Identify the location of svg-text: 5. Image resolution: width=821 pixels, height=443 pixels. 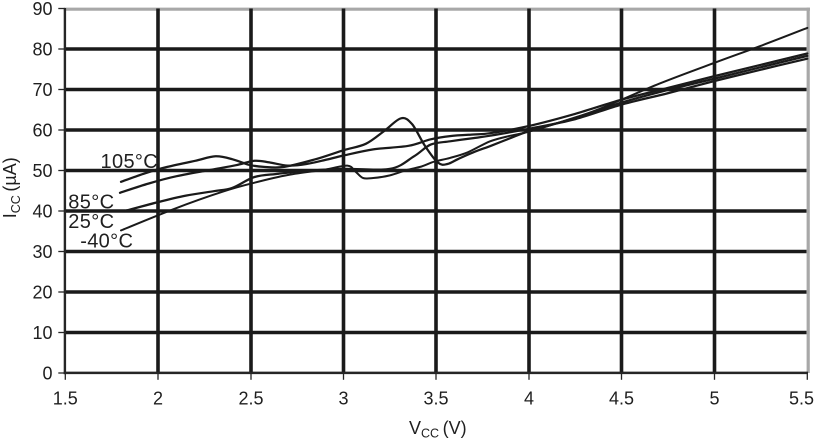
(714, 399).